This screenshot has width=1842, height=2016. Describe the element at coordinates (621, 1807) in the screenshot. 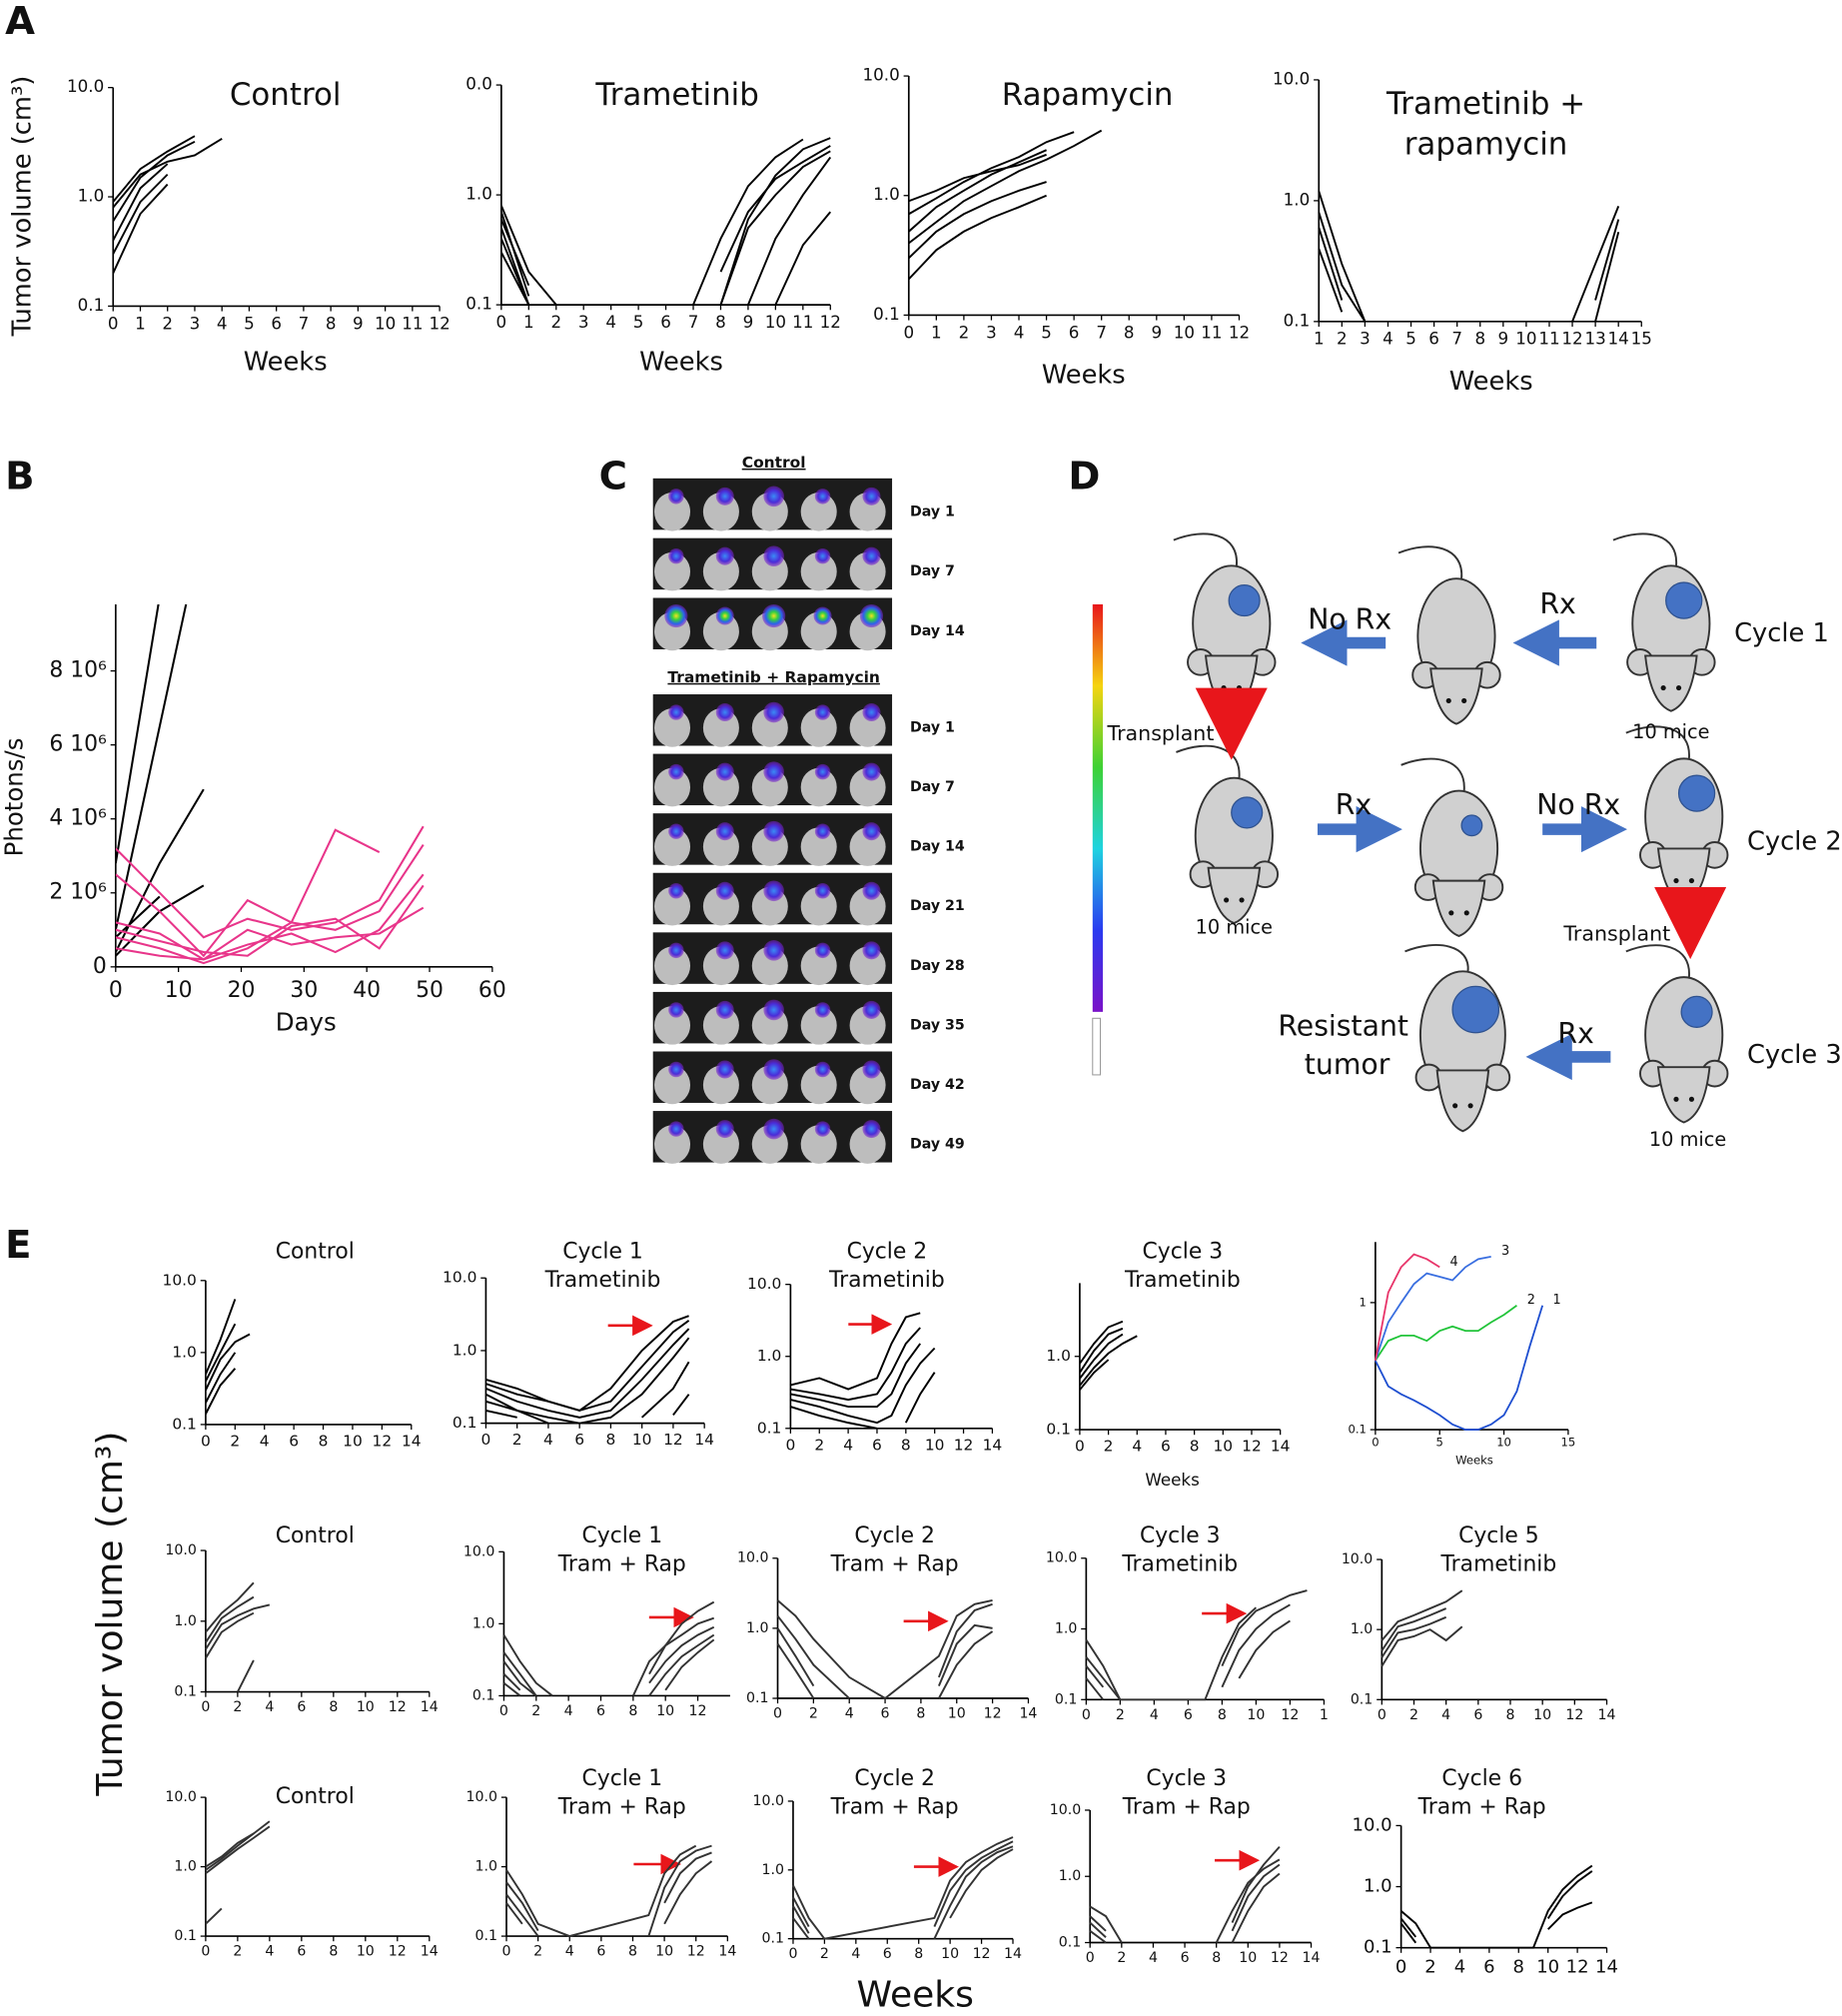

I see `chart-title: Tram + Rap` at that location.